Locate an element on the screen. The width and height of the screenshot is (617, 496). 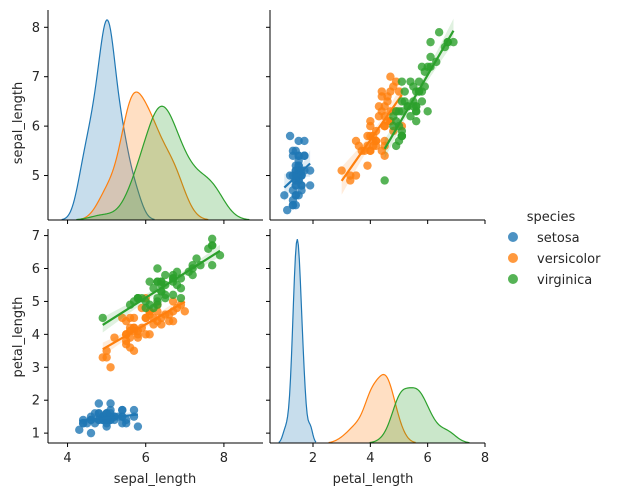
regression-line-versicolor is located at coordinates (371, 138).